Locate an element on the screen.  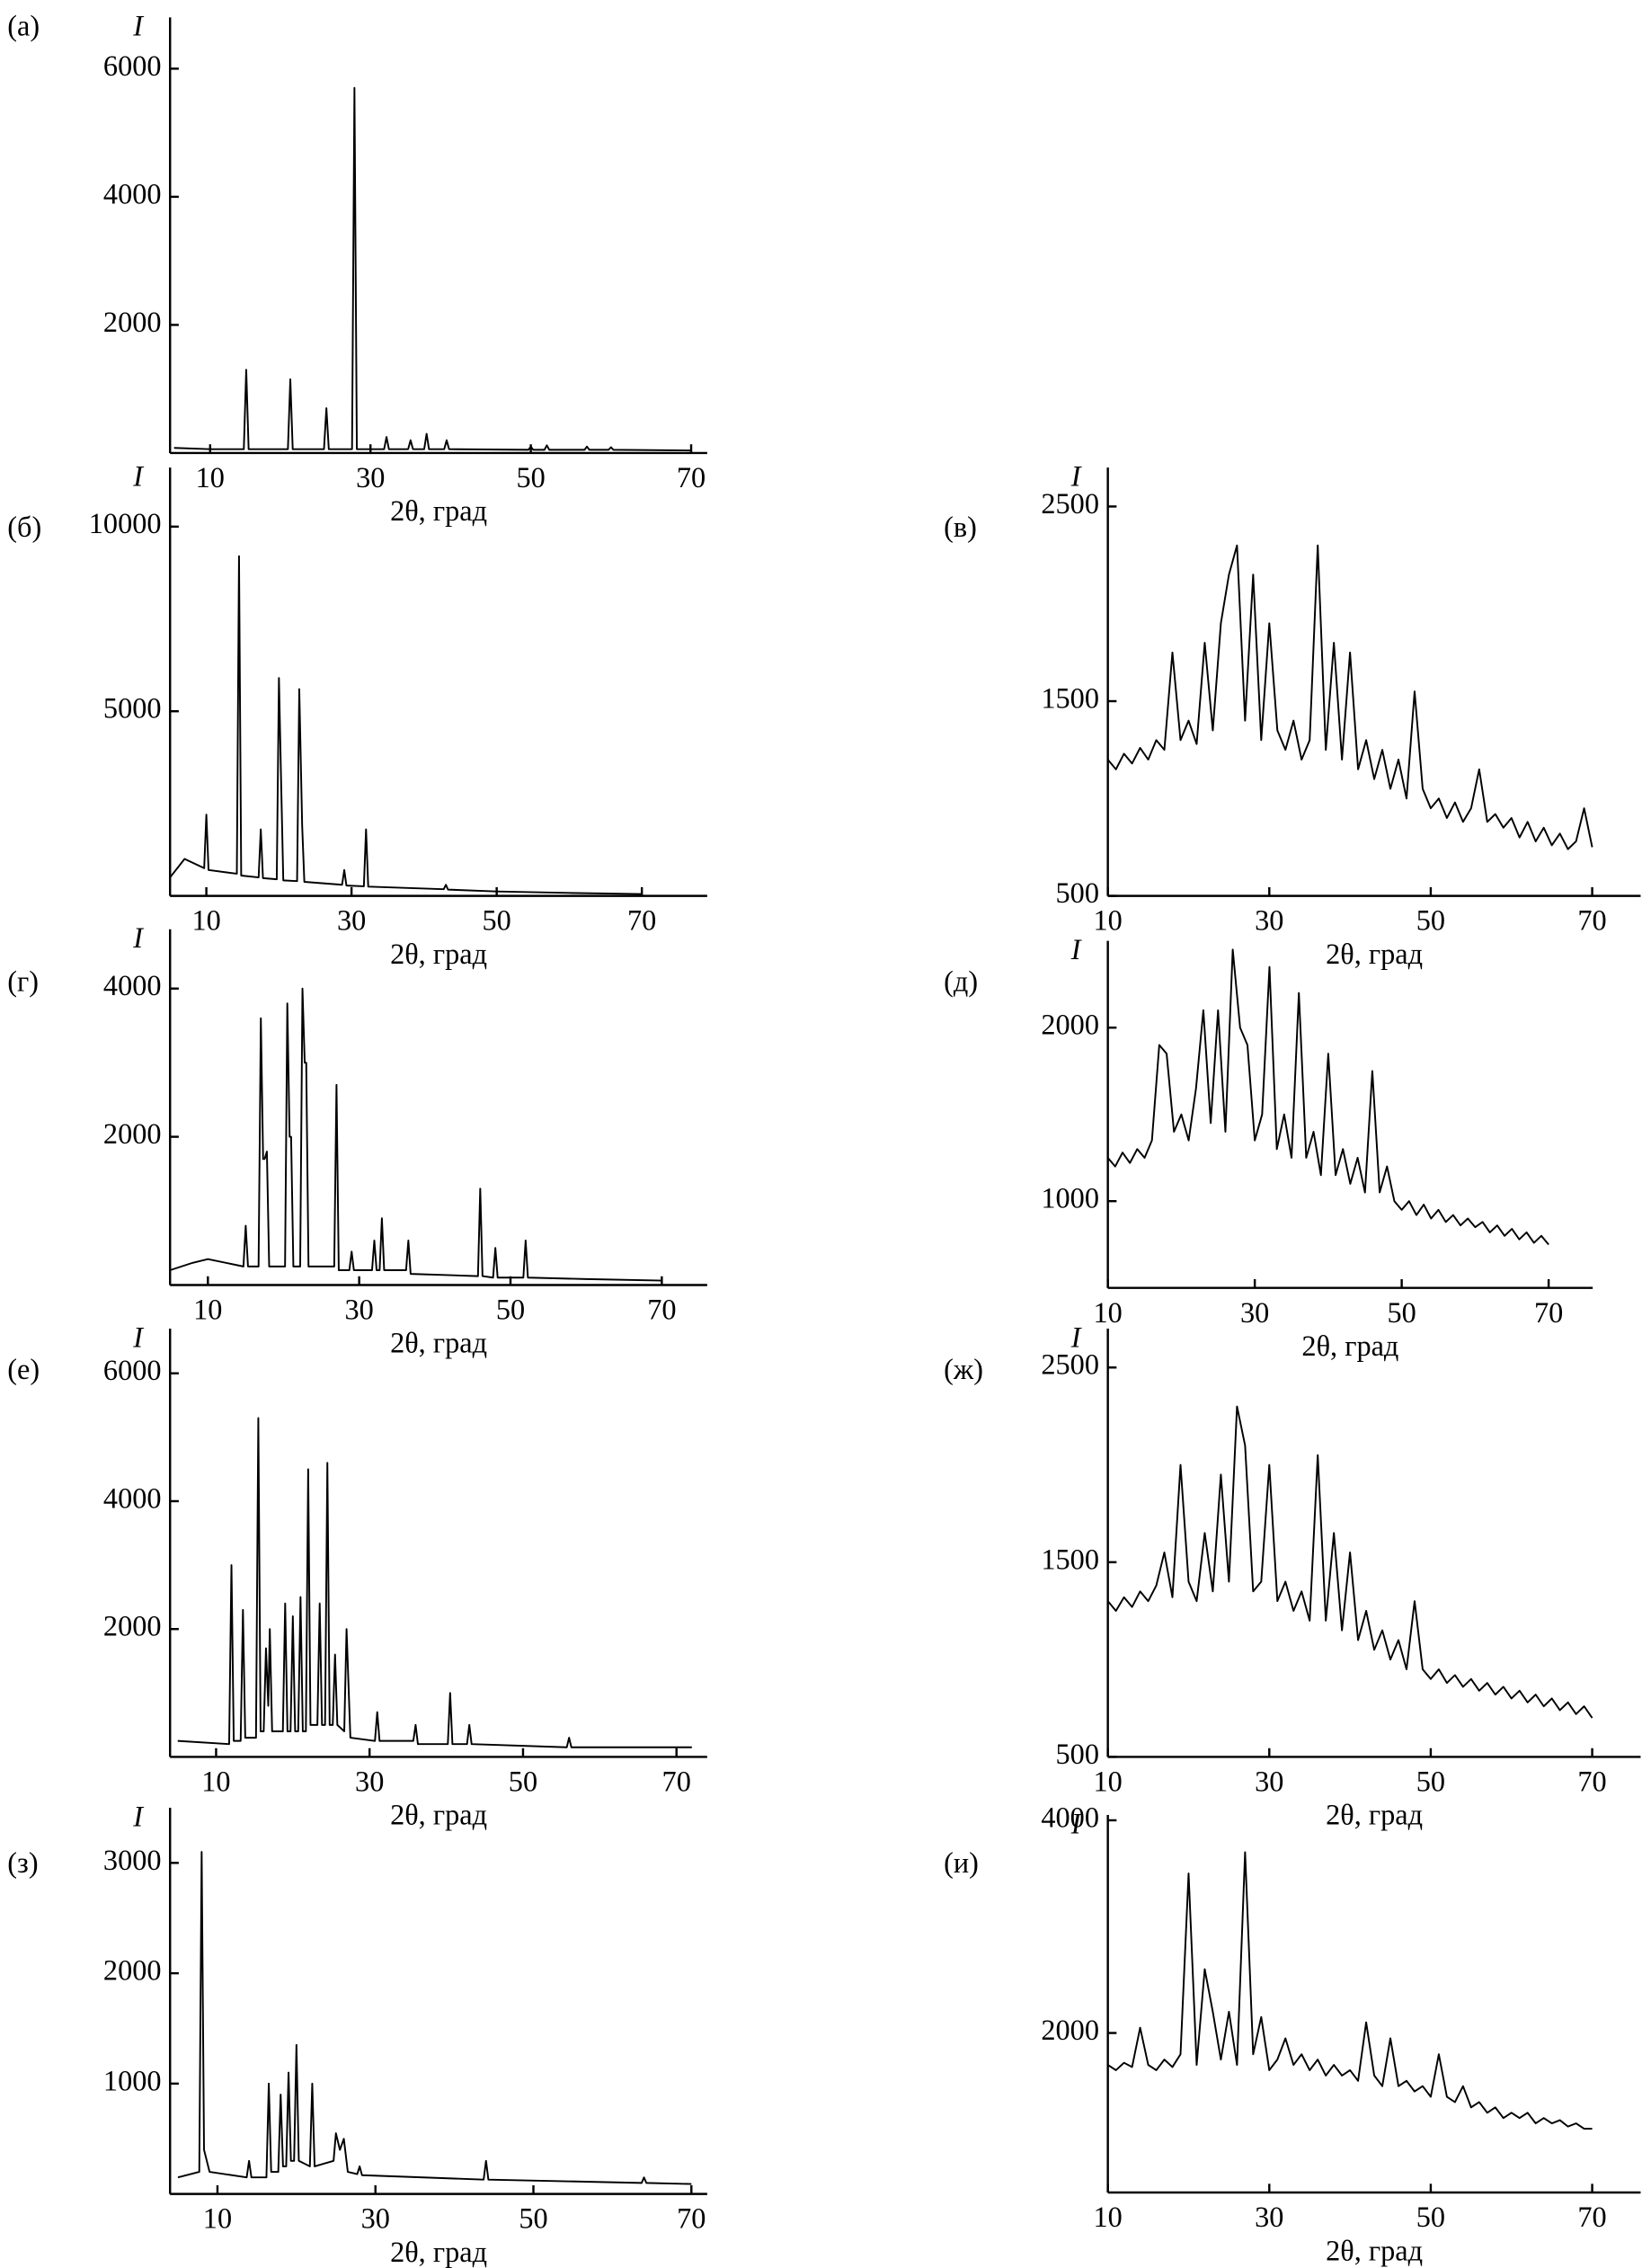
panel-label: (з) is located at coordinates (22, 1862).